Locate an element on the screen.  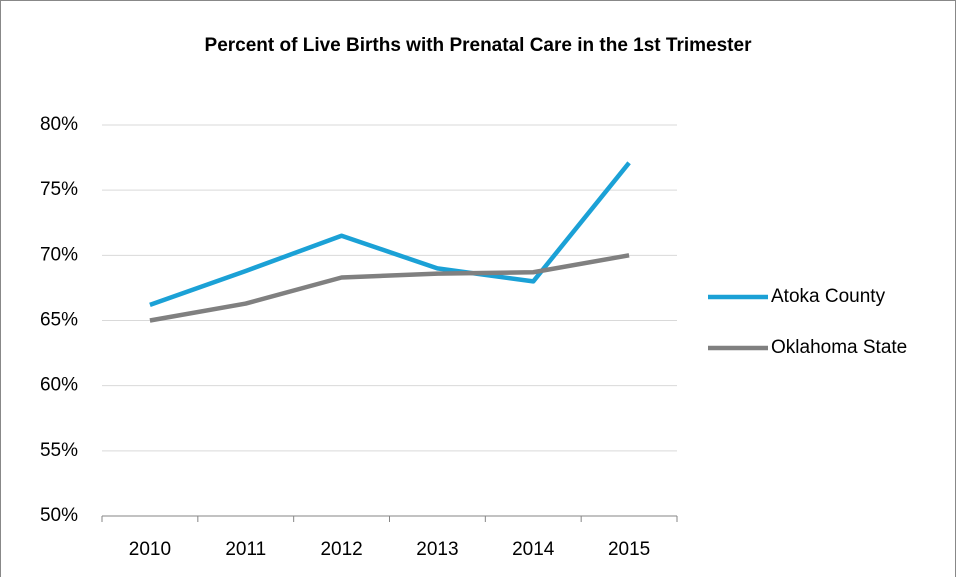
y-tick-label: 60% is located at coordinates (59, 385).